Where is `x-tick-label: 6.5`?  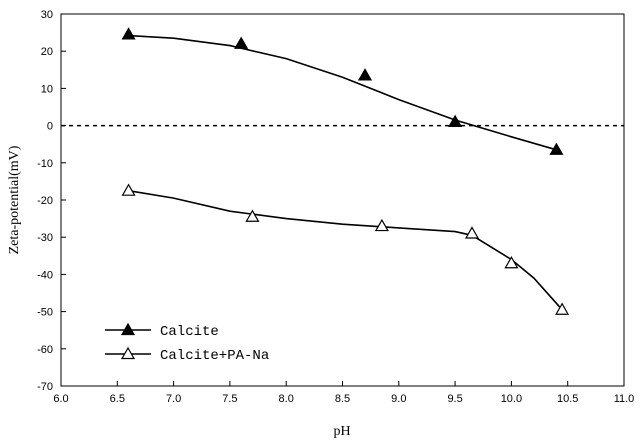
x-tick-label: 6.5 is located at coordinates (117, 399).